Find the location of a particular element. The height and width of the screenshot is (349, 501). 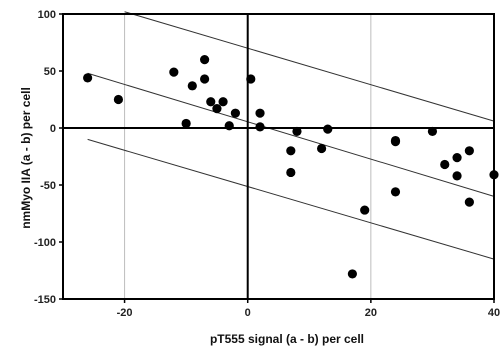

y-tick-label: 100 is located at coordinates (47, 15).